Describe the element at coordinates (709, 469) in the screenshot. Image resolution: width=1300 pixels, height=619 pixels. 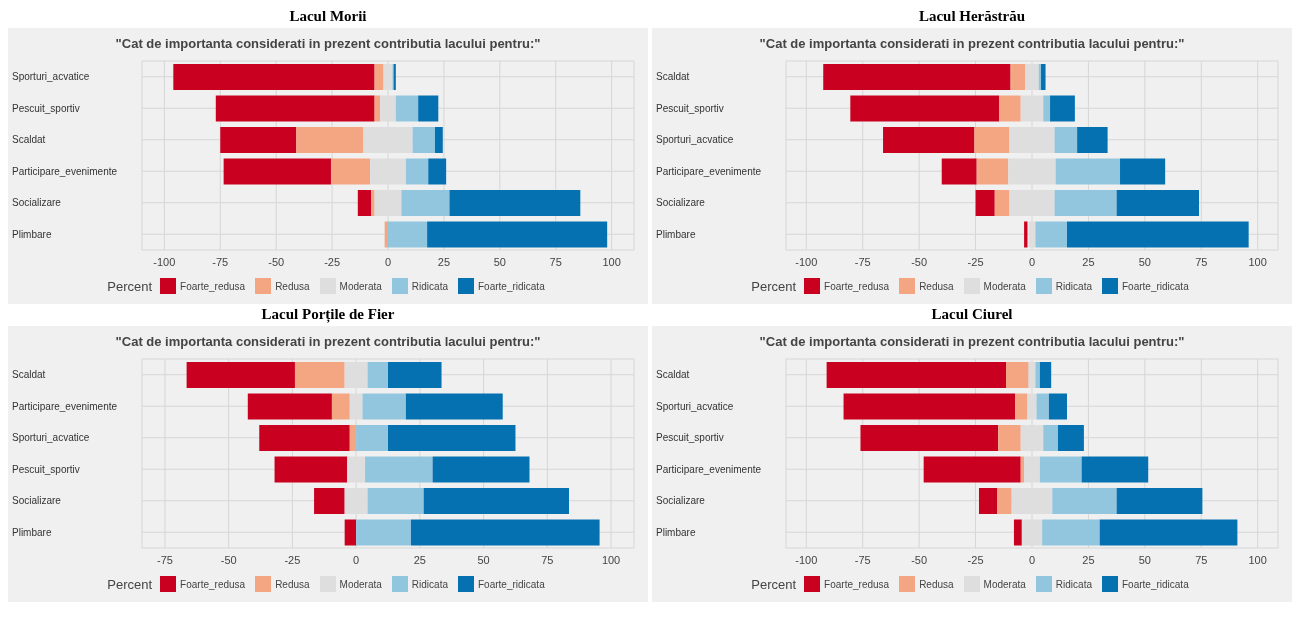
I see `y-tick-label: Participare_evenimente` at that location.